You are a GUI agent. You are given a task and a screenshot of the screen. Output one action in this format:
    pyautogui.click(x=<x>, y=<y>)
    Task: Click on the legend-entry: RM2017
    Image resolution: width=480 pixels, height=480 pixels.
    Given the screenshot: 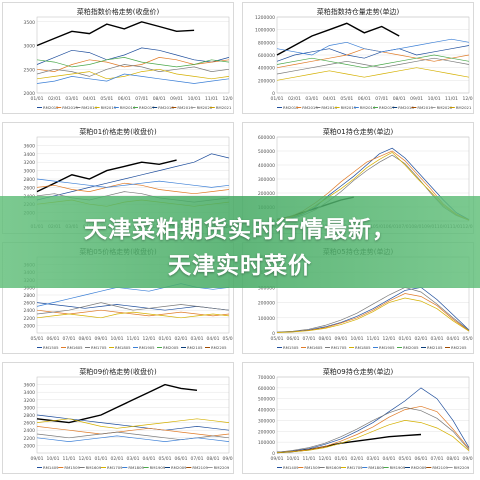 What is the action you would take?
    pyautogui.click(x=387, y=107)
    